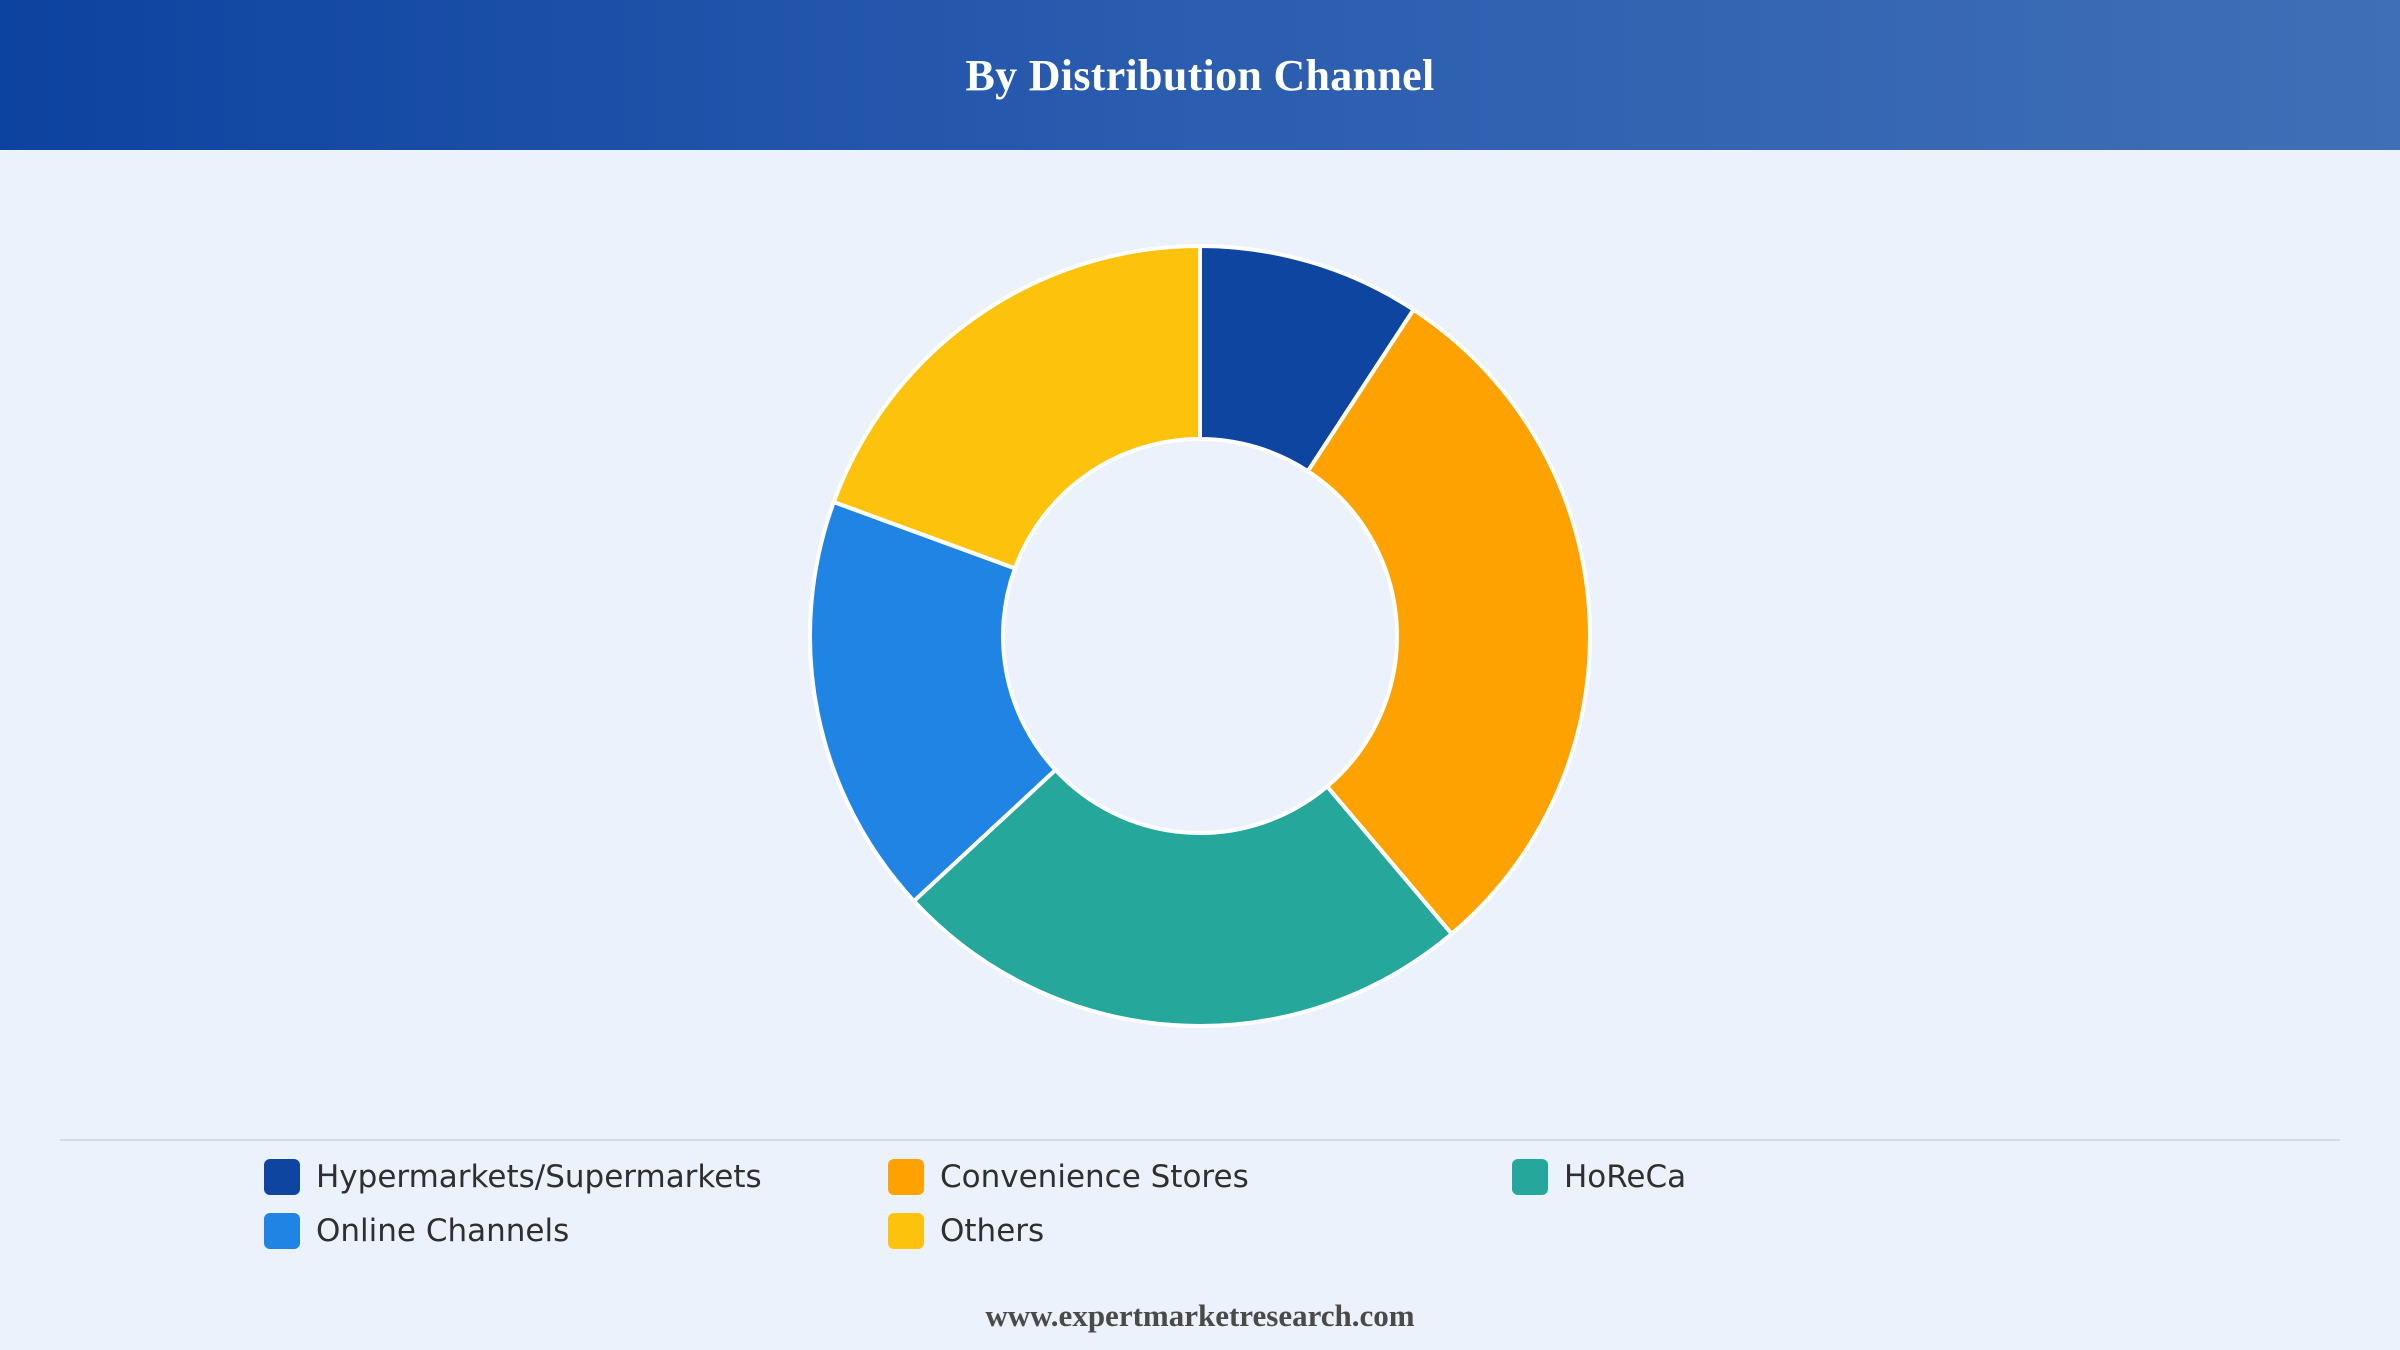 This screenshot has height=1350, width=2400. I want to click on legend-item-horeca: HoReCa, so click(1599, 1177).